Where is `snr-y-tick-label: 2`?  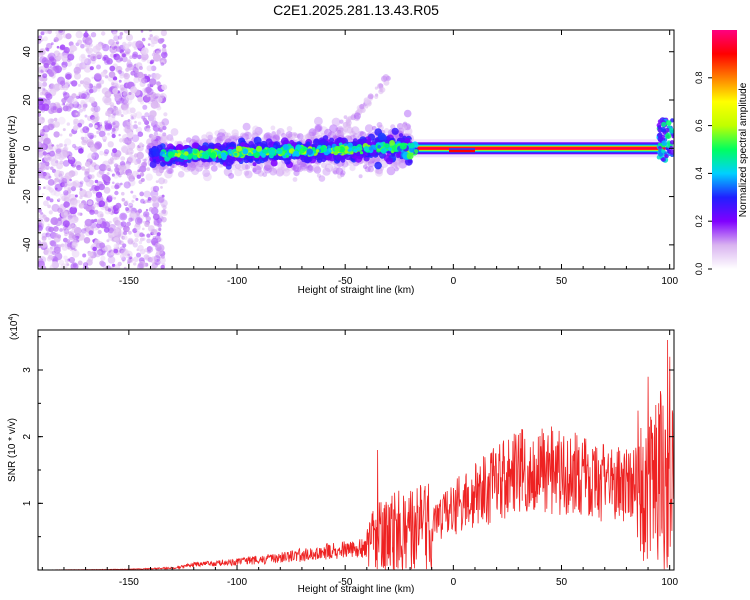 snr-y-tick-label: 2 is located at coordinates (27, 436).